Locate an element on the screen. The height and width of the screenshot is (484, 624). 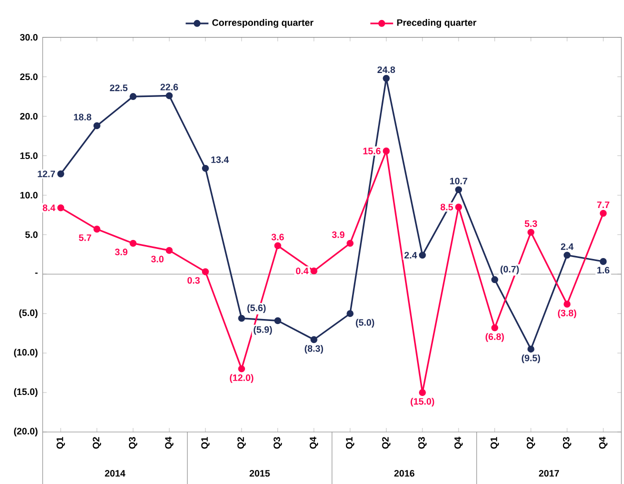
y-tick-label: (20.0) is located at coordinates (26, 432).